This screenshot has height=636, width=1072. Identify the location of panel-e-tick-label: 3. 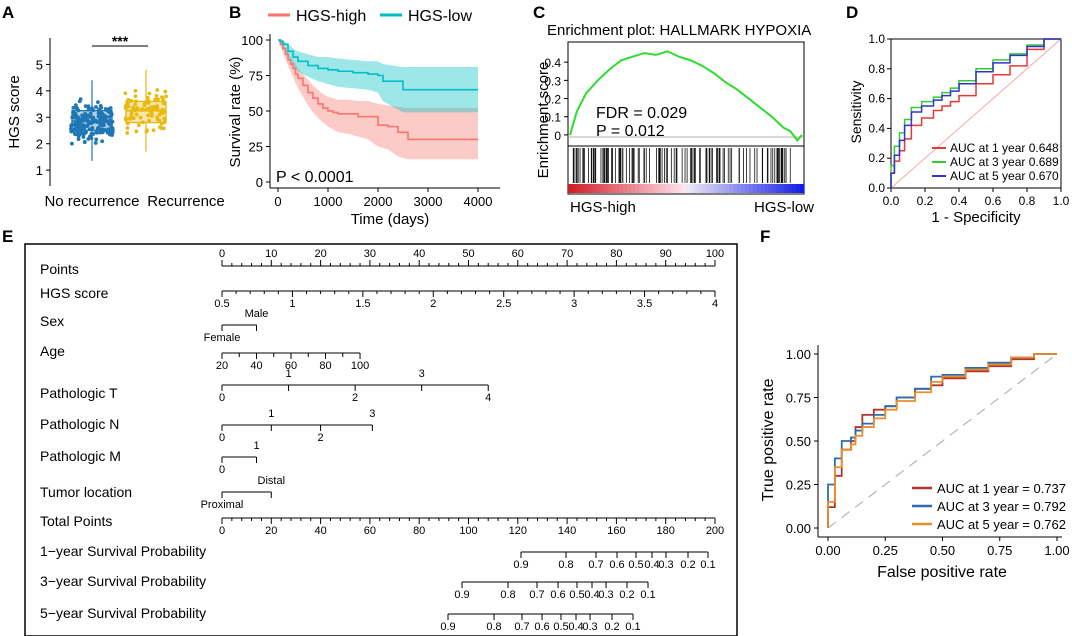
(372, 414).